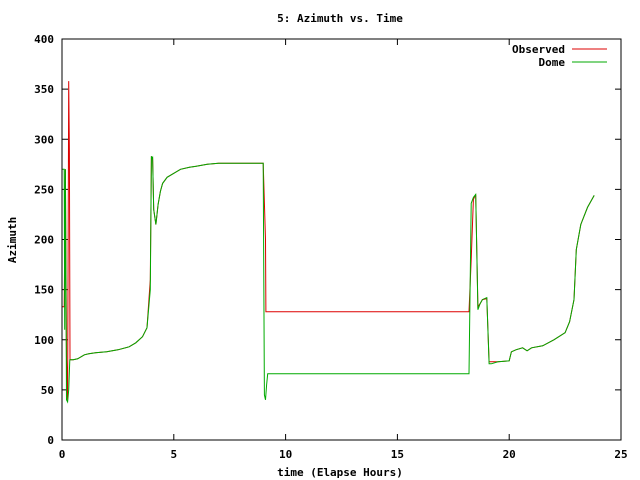 The width and height of the screenshot is (640, 480). Describe the element at coordinates (44, 89) in the screenshot. I see `y-tick-label: 350` at that location.